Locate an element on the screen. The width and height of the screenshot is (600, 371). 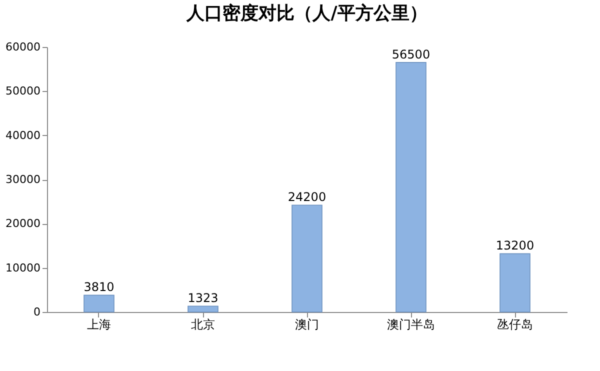
y-tick-label: 10000 is located at coordinates (23, 267).